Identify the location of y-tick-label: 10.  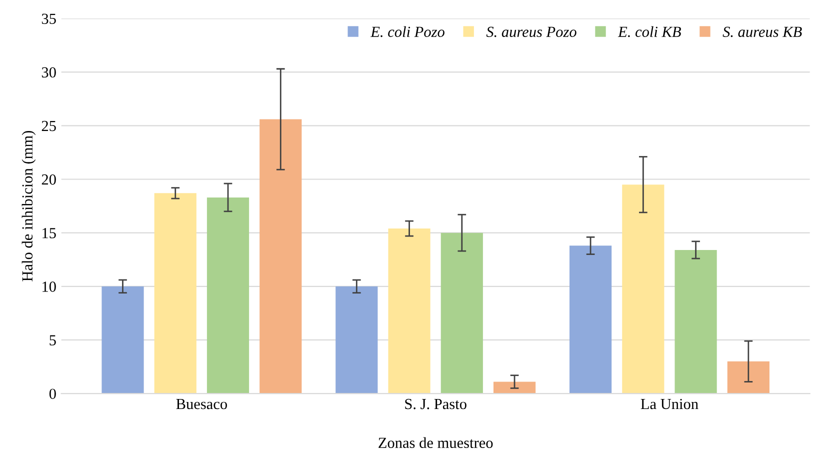
(49, 287).